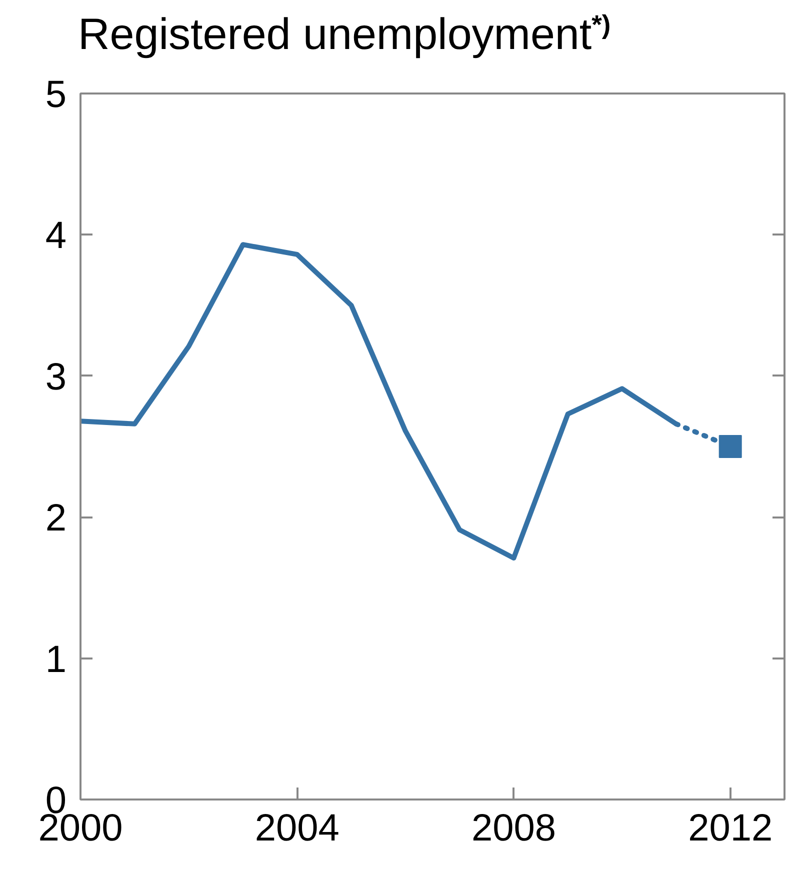  Describe the element at coordinates (56, 95) in the screenshot. I see `y-tick-label: 5` at that location.